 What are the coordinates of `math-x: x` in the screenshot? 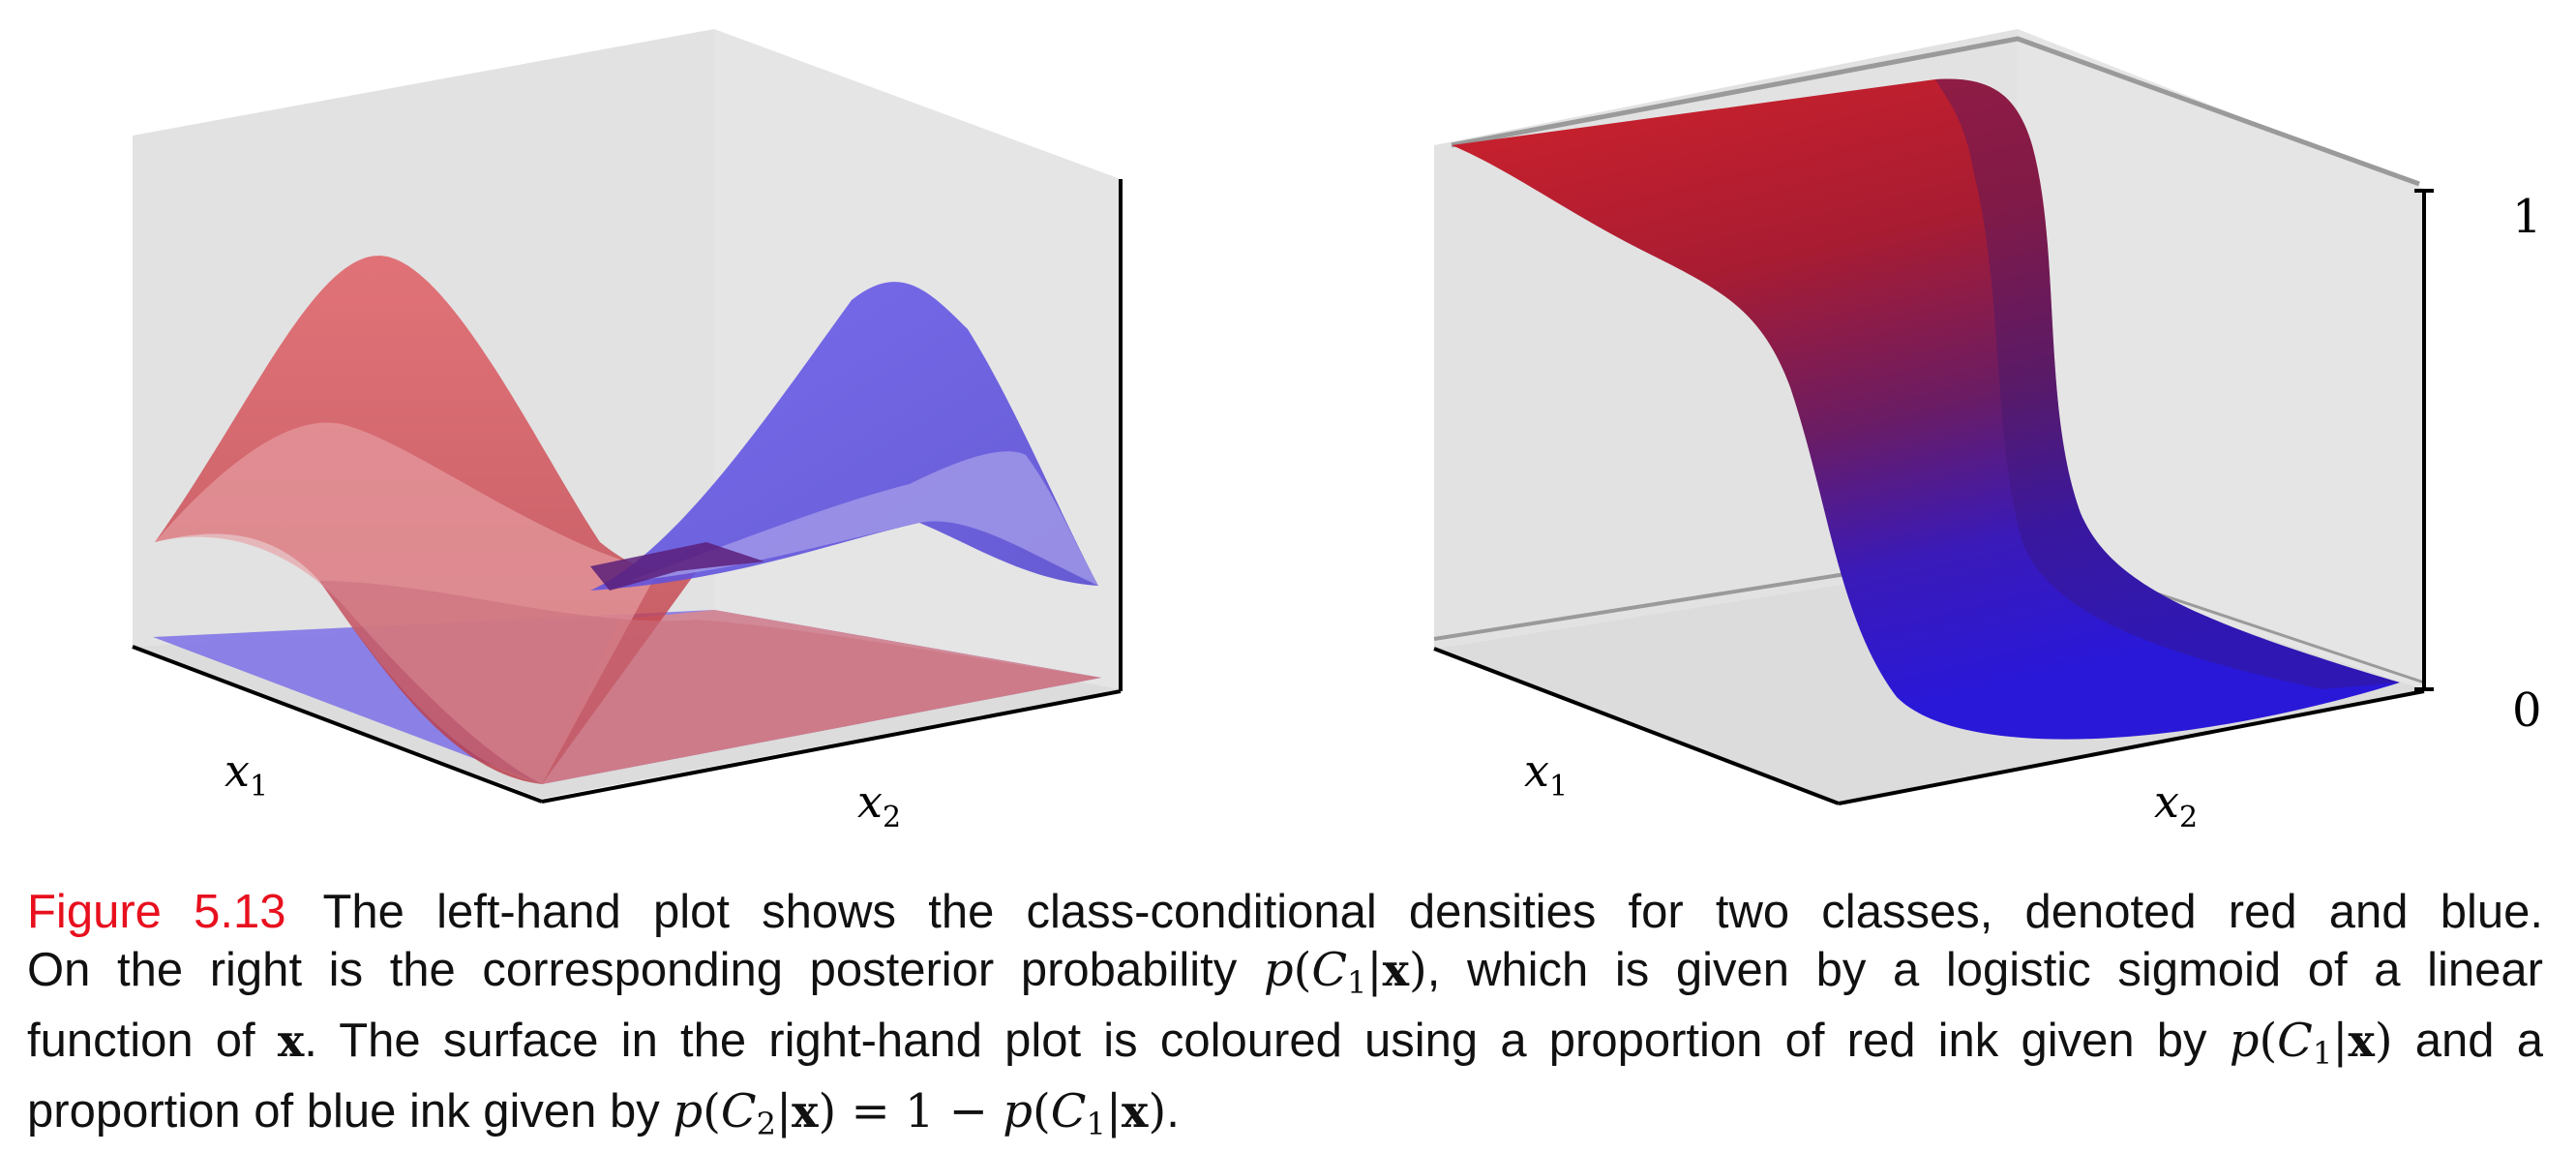 It's located at (291, 1041).